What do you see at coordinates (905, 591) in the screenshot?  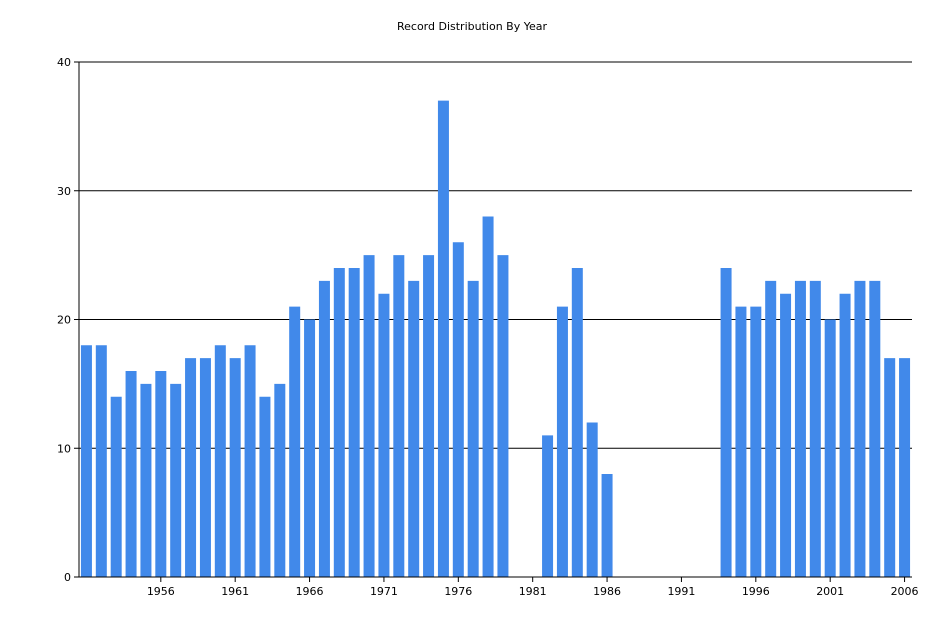 I see `x-tick-label-2006: 2006` at bounding box center [905, 591].